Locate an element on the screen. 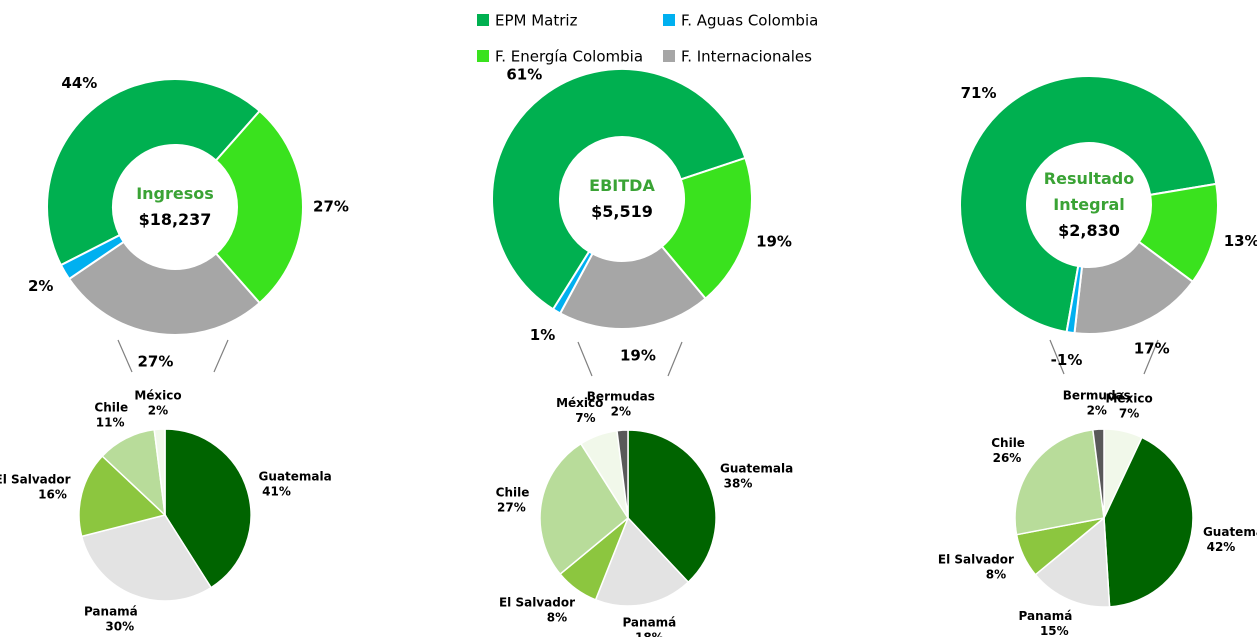  pie-value-label: 38% is located at coordinates (738, 484).